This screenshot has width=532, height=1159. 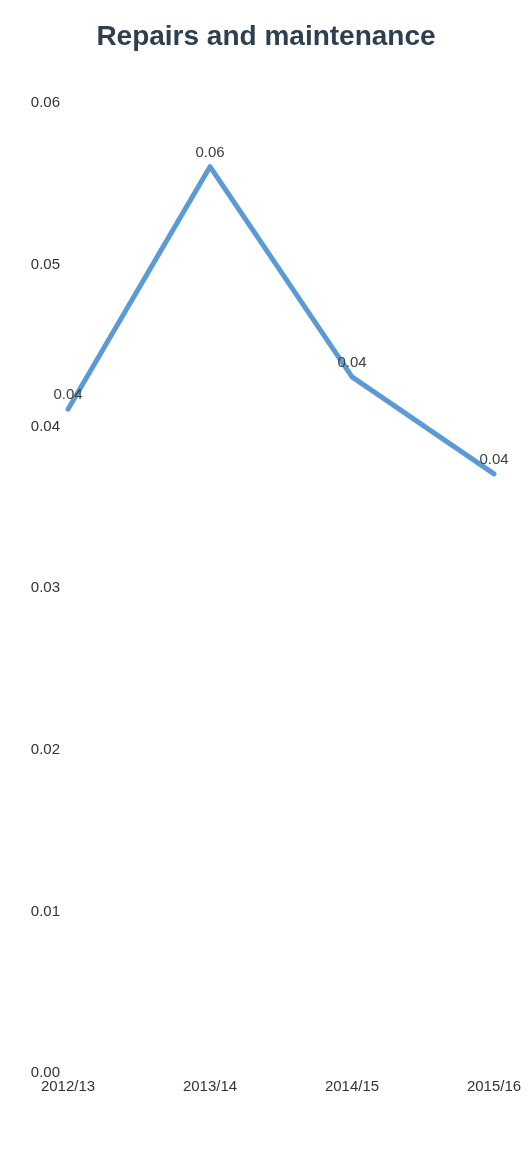 What do you see at coordinates (494, 1085) in the screenshot?
I see `x-tick-label: 2015/16` at bounding box center [494, 1085].